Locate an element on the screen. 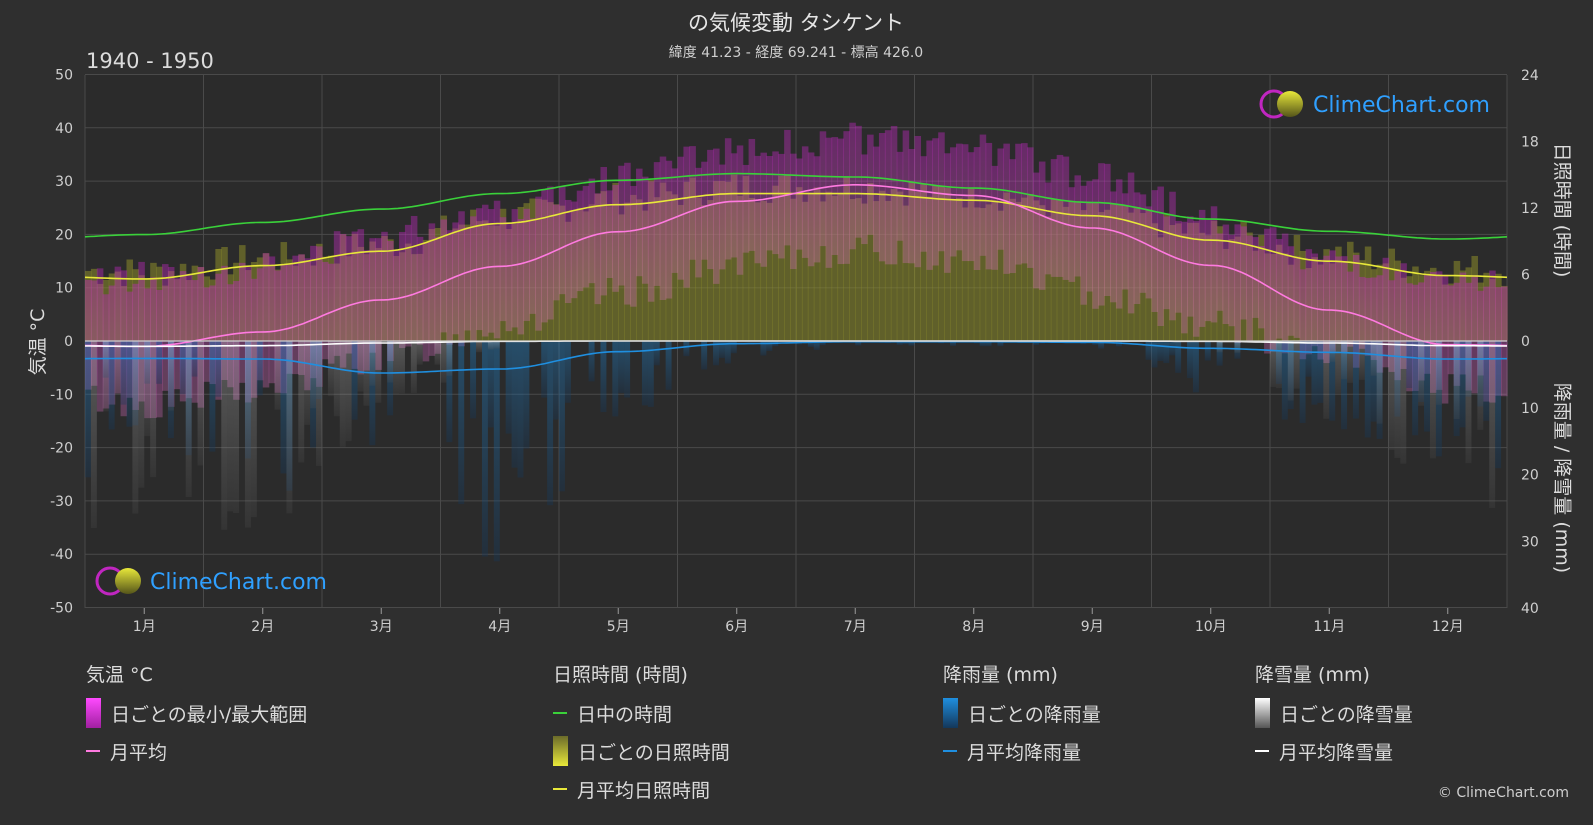 The image size is (1593, 825). daylight-line is located at coordinates (796, 206).